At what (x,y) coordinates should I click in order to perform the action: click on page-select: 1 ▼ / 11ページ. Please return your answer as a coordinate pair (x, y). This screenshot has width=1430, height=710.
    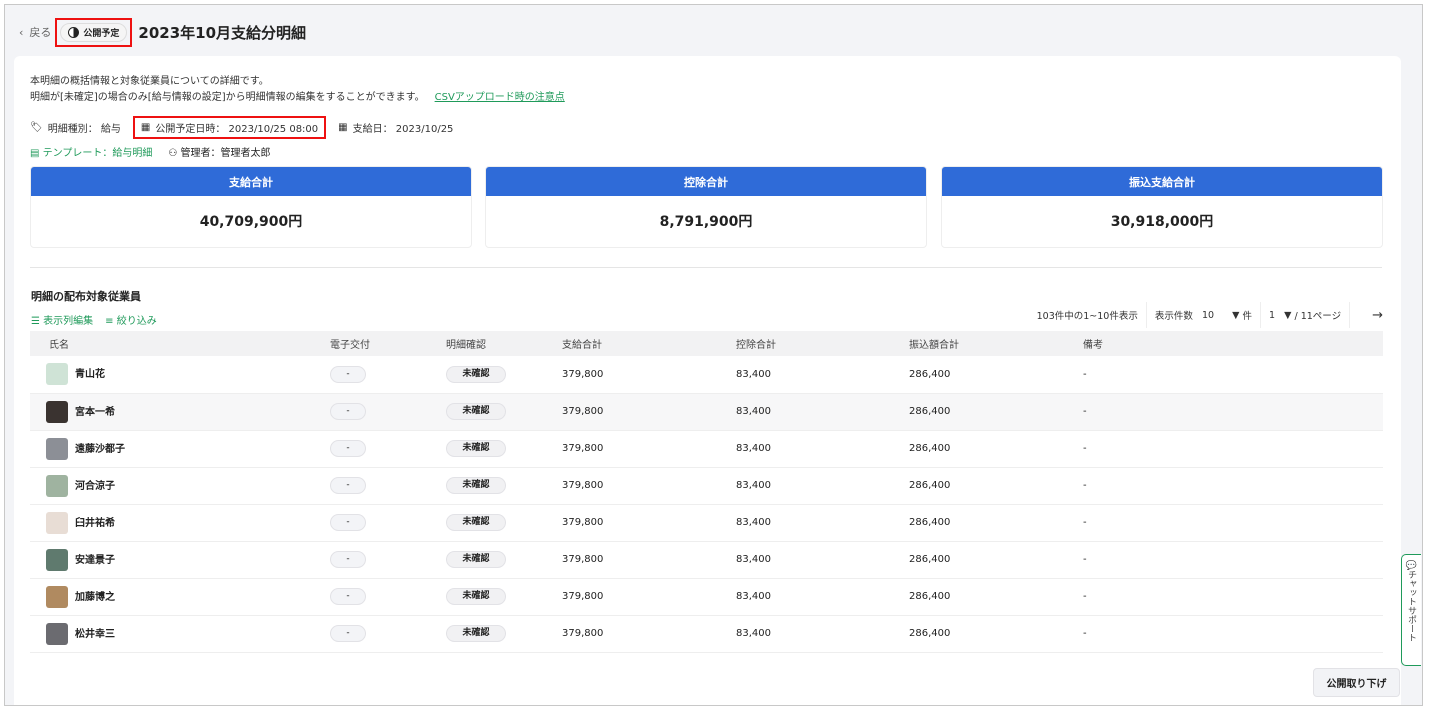
    Looking at the image, I should click on (1304, 315).